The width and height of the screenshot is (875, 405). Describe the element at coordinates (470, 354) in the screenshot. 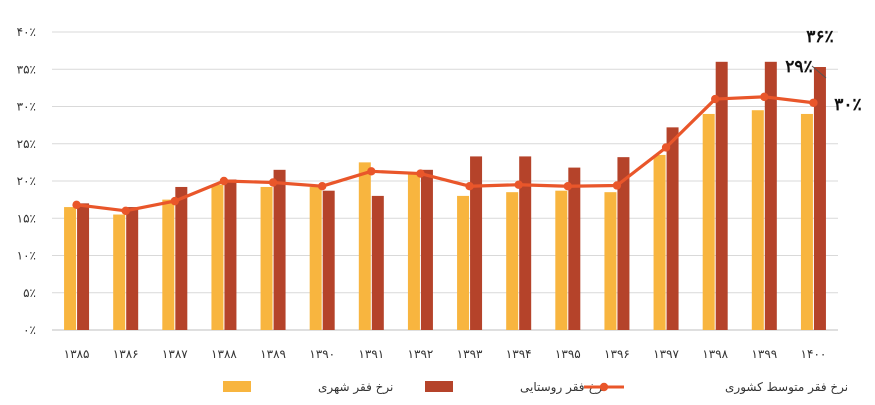

I see `x-tick-label: ۱۳۹۳` at that location.